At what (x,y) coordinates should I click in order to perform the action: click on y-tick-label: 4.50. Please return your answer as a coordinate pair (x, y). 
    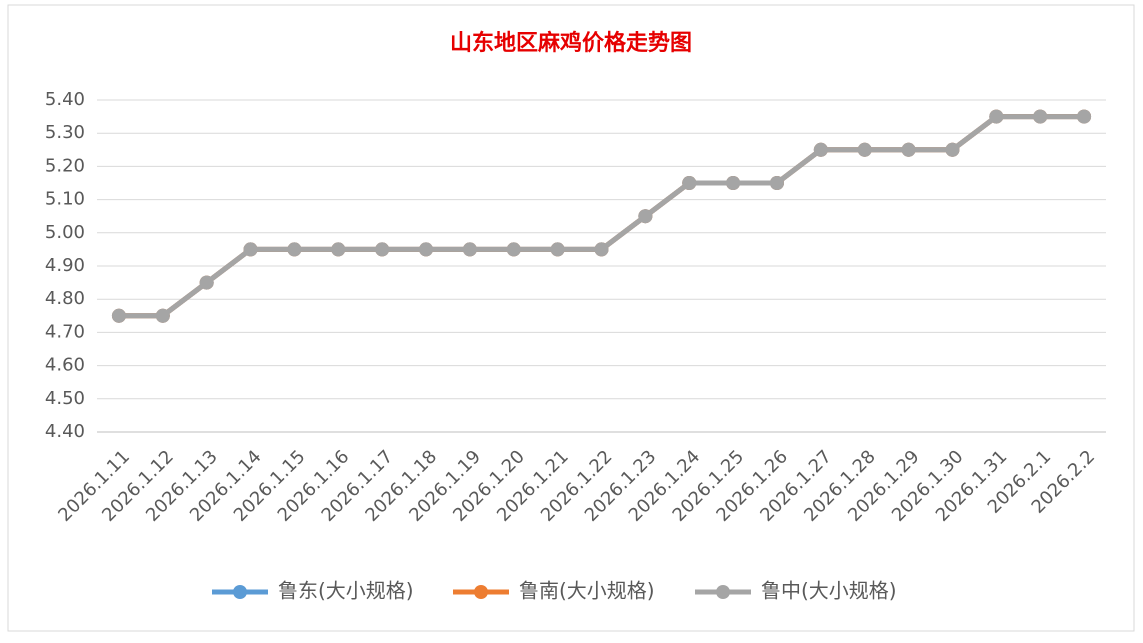
    Looking at the image, I should click on (65, 398).